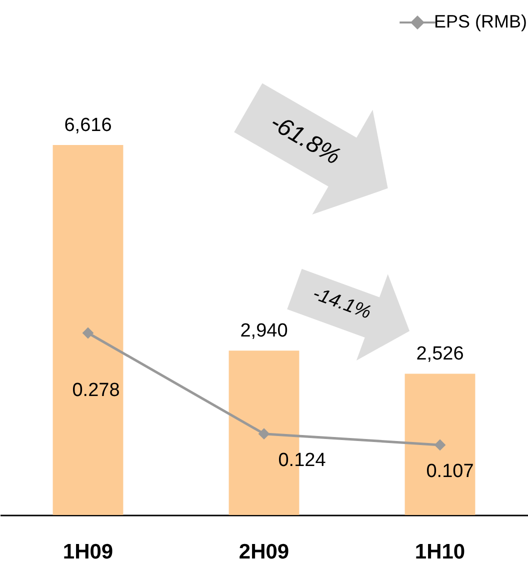 This screenshot has height=572, width=528. Describe the element at coordinates (481, 22) in the screenshot. I see `legend-label: EPS (RMB)` at that location.